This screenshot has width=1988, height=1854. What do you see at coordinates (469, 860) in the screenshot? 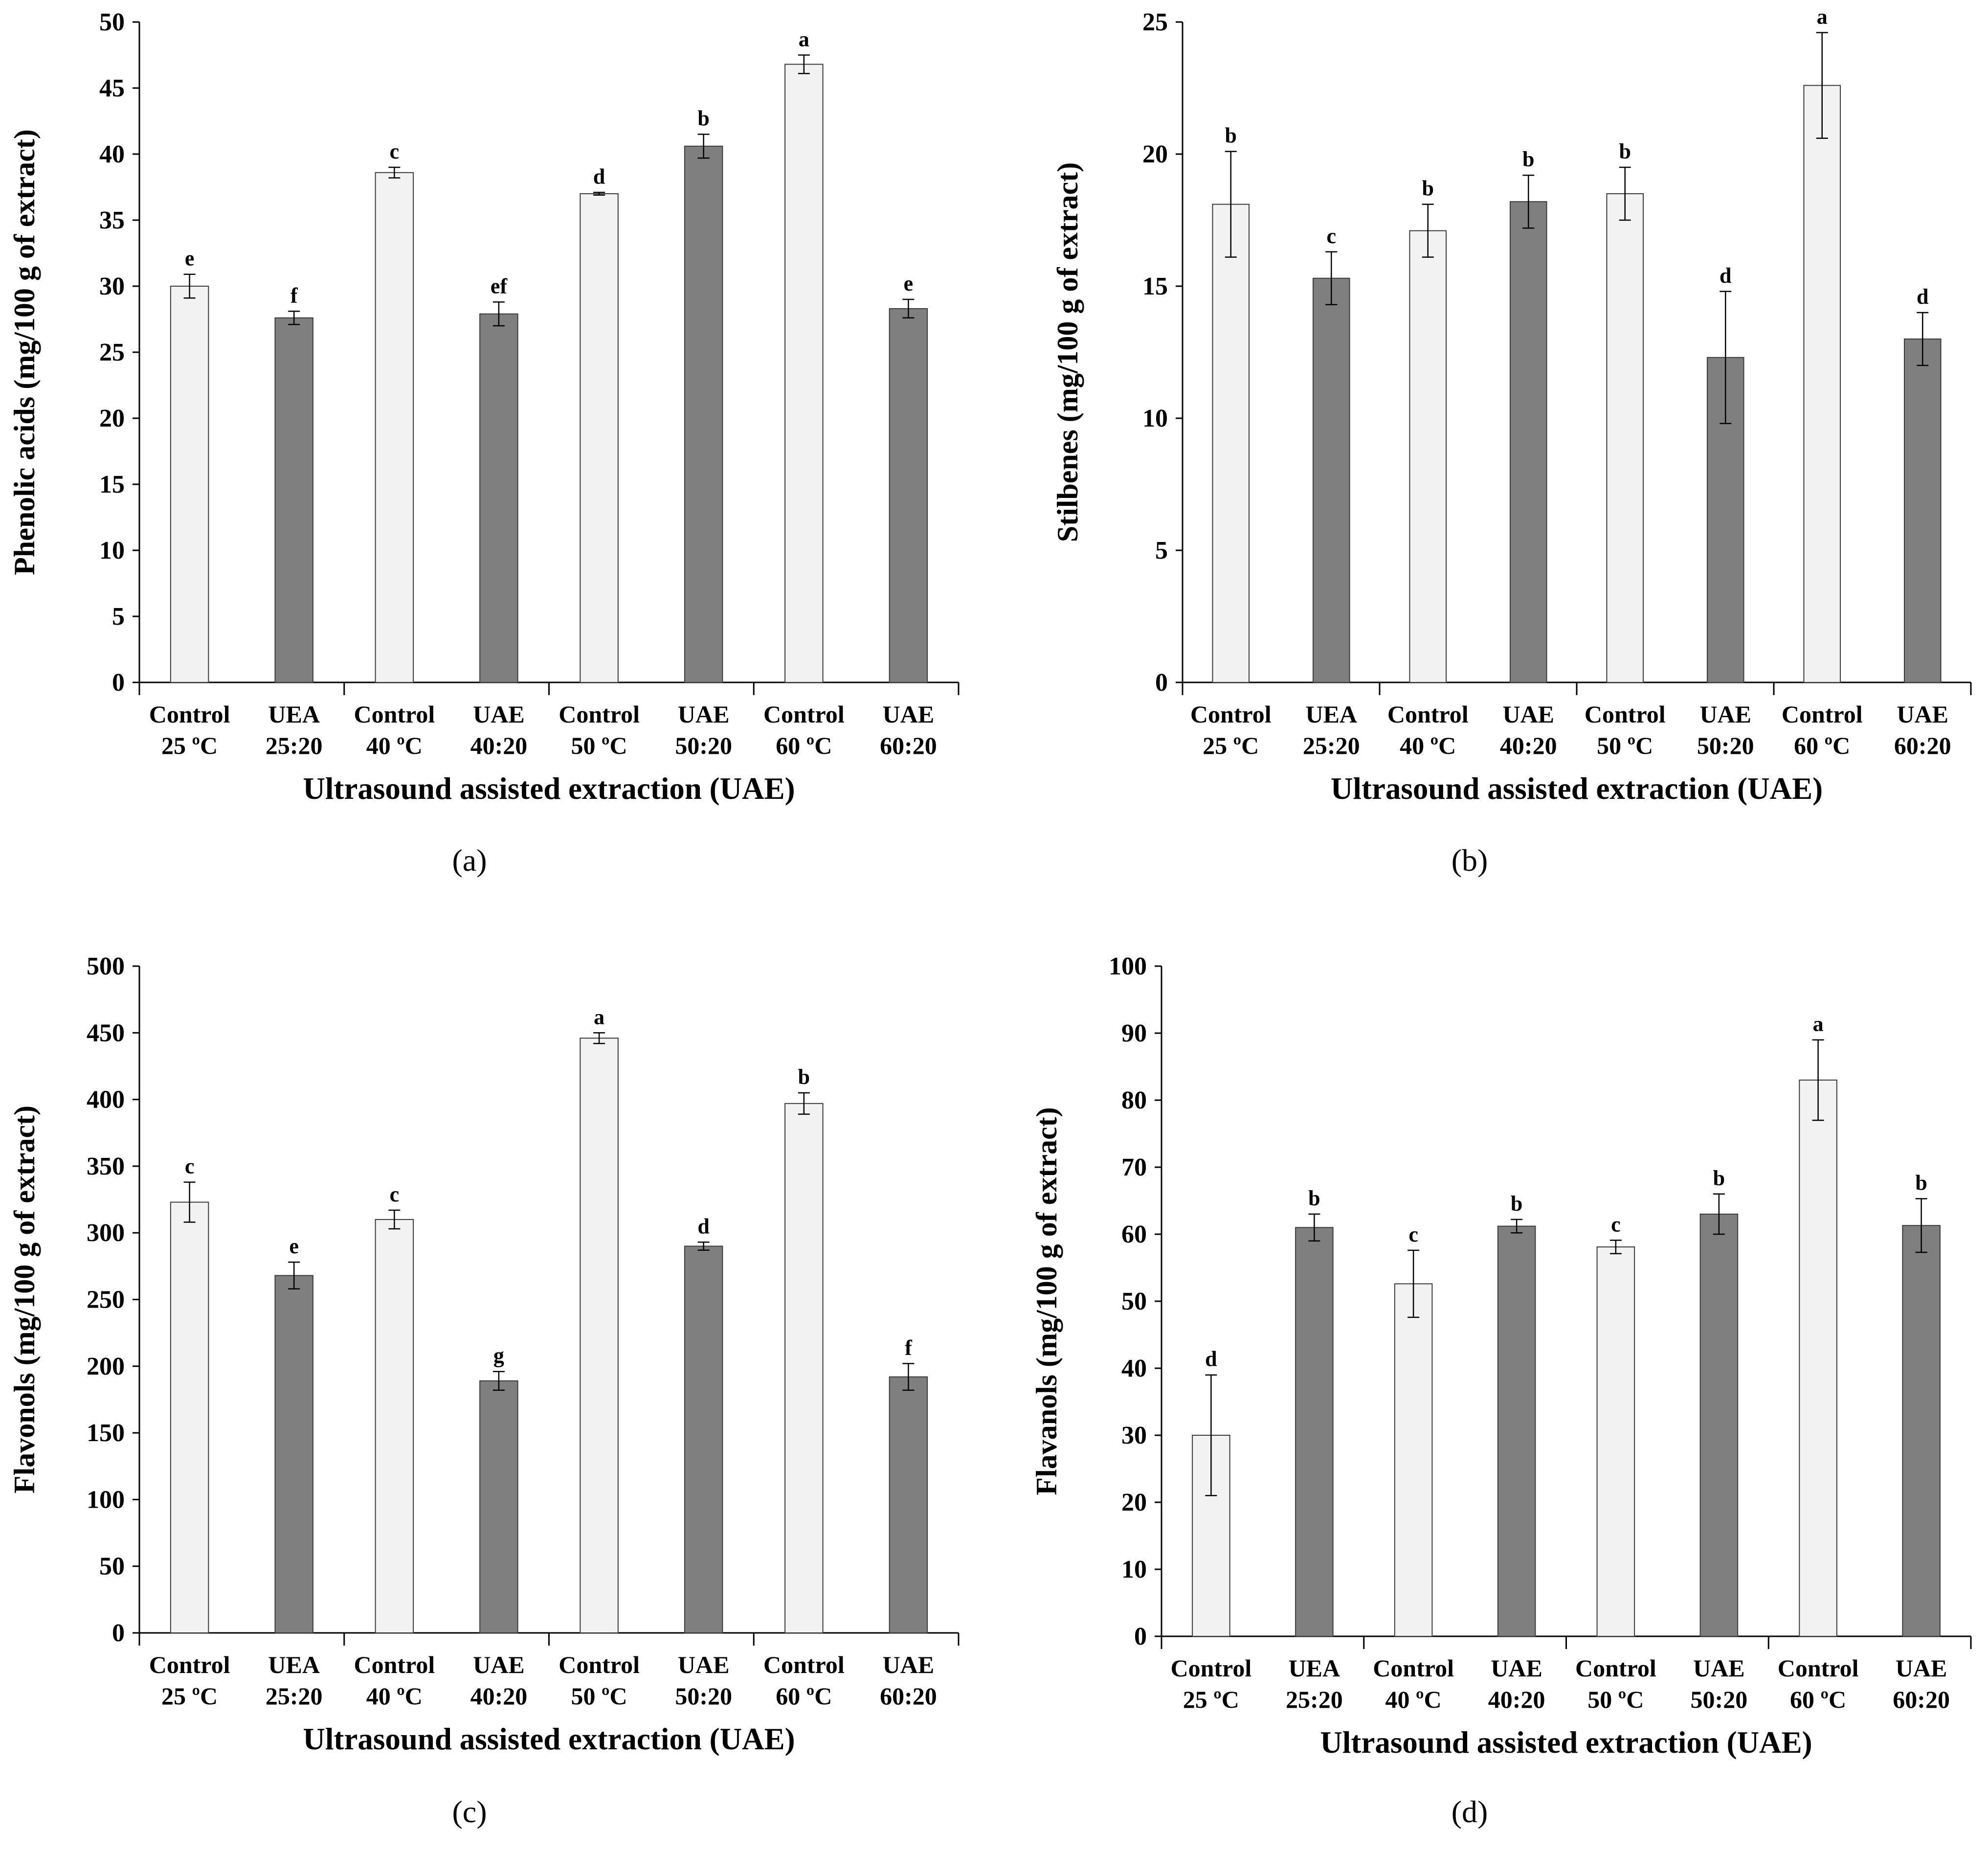
I see `panel-caption: (a)` at bounding box center [469, 860].